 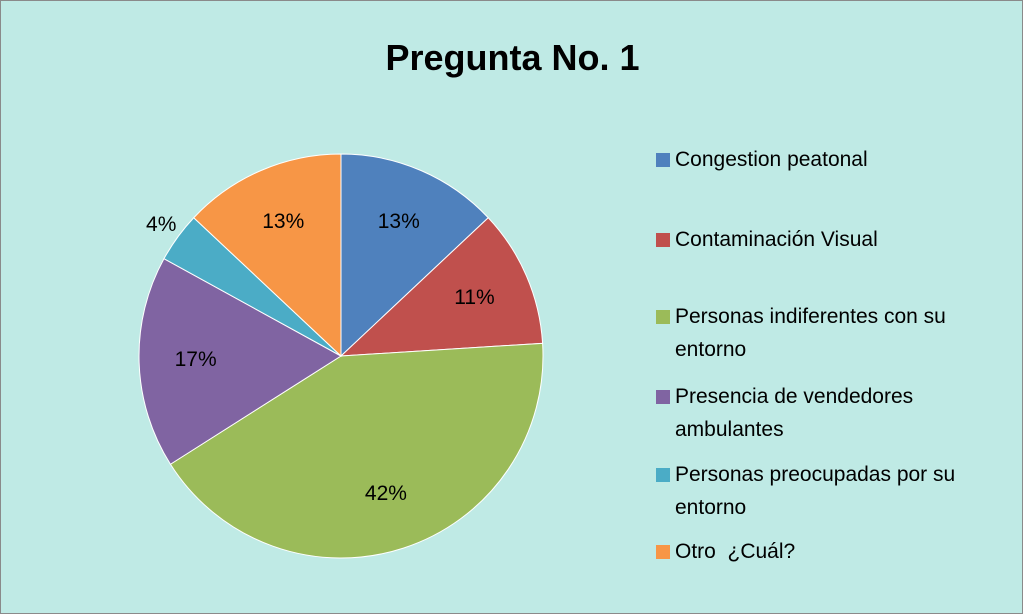 I want to click on legend-label: Personas indiferentes con su entorno, so click(x=813, y=333).